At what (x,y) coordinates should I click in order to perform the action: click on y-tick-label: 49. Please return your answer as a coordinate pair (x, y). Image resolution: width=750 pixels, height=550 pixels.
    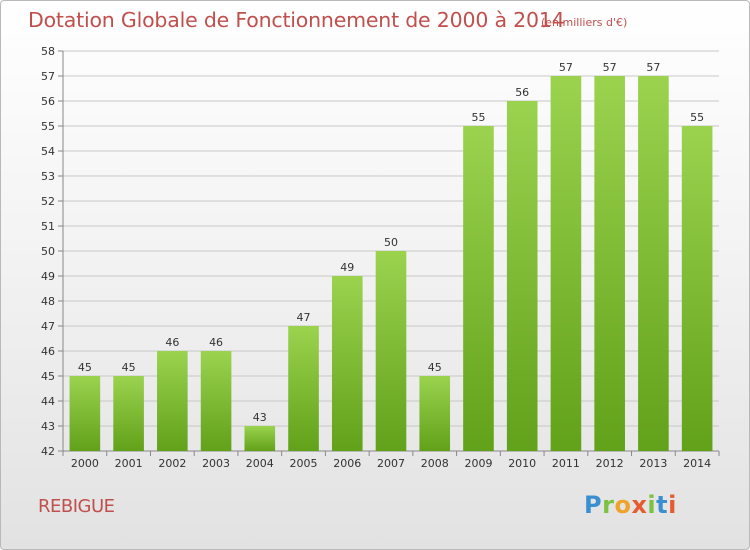
    Looking at the image, I should click on (48, 276).